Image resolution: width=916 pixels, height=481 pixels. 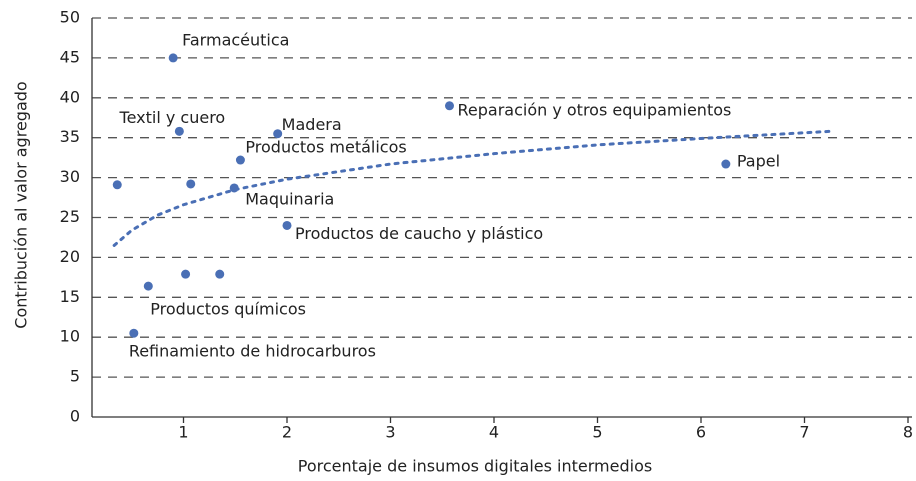 I want to click on point-label: Reparación y otros equipamientos, so click(x=594, y=109).